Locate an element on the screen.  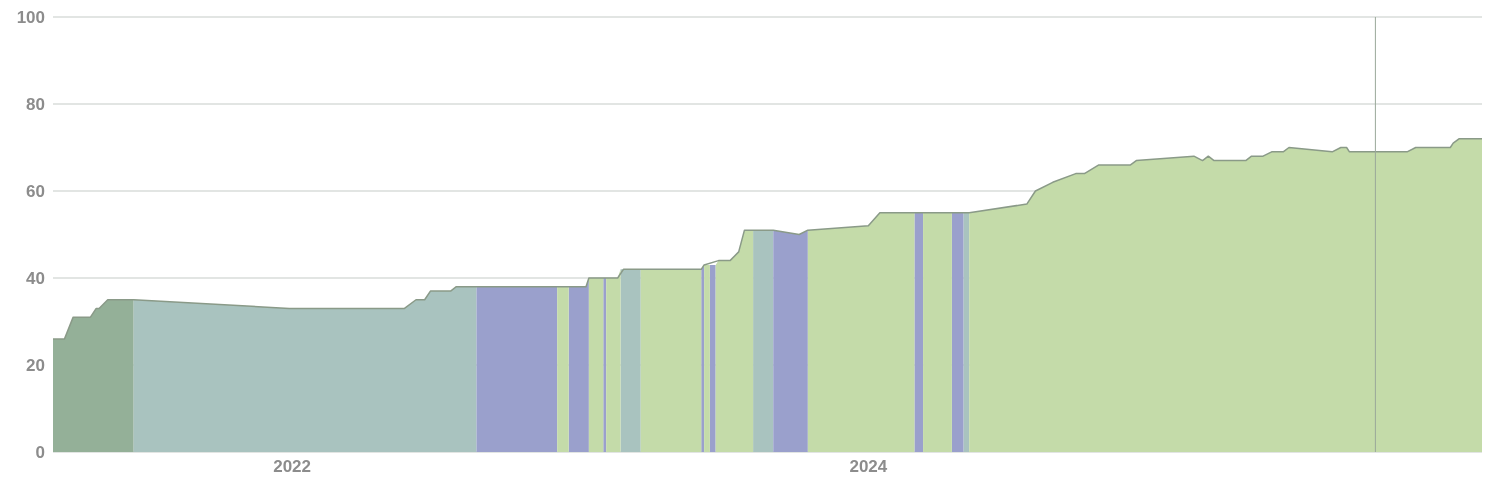
y-tick-label: 80 is located at coordinates (35, 105).